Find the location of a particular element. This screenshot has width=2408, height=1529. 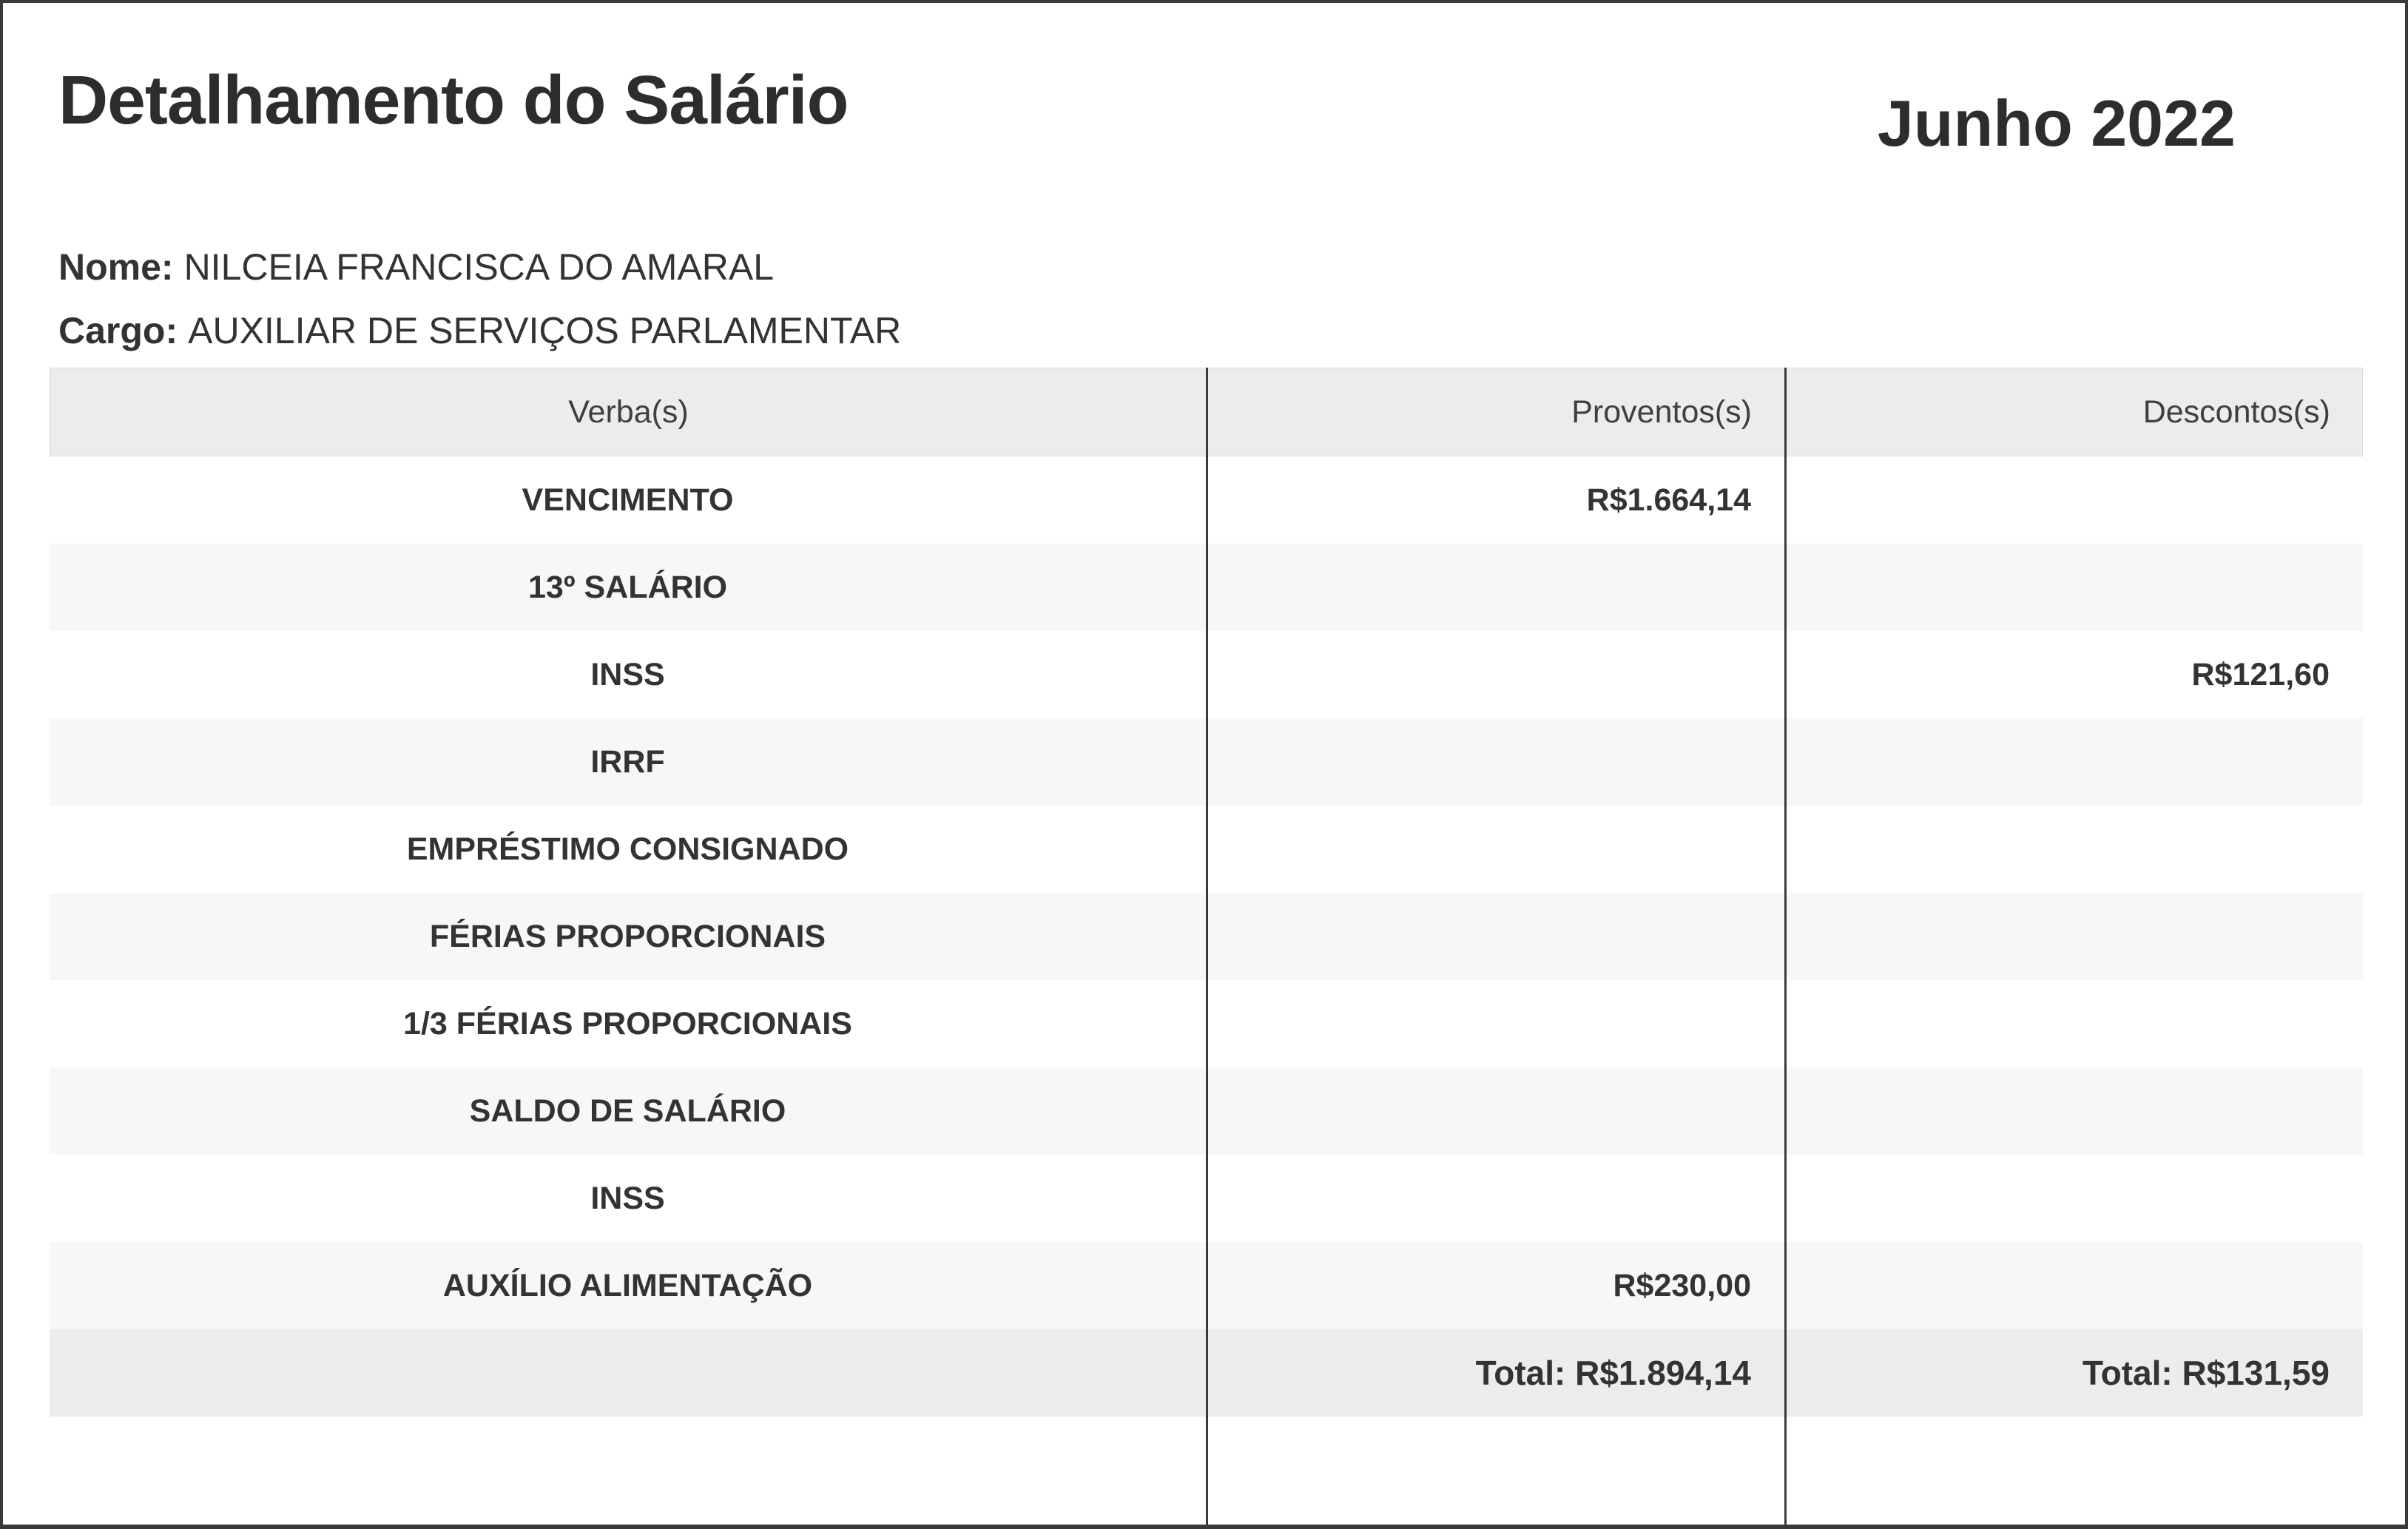

column-divider-verba-proventos is located at coordinates (1207, 947).